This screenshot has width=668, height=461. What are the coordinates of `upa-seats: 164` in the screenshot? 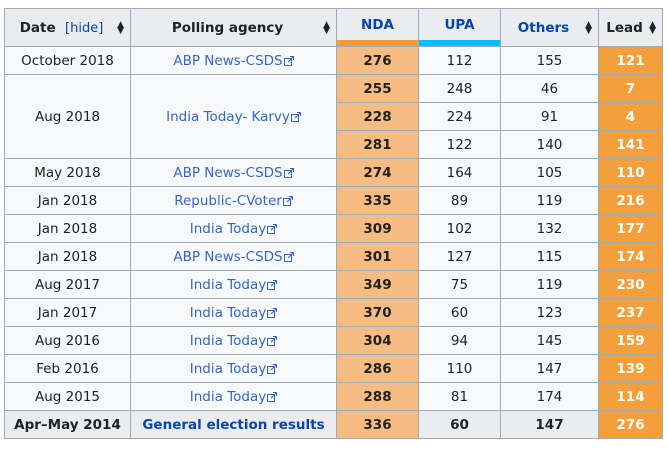 It's located at (459, 172).